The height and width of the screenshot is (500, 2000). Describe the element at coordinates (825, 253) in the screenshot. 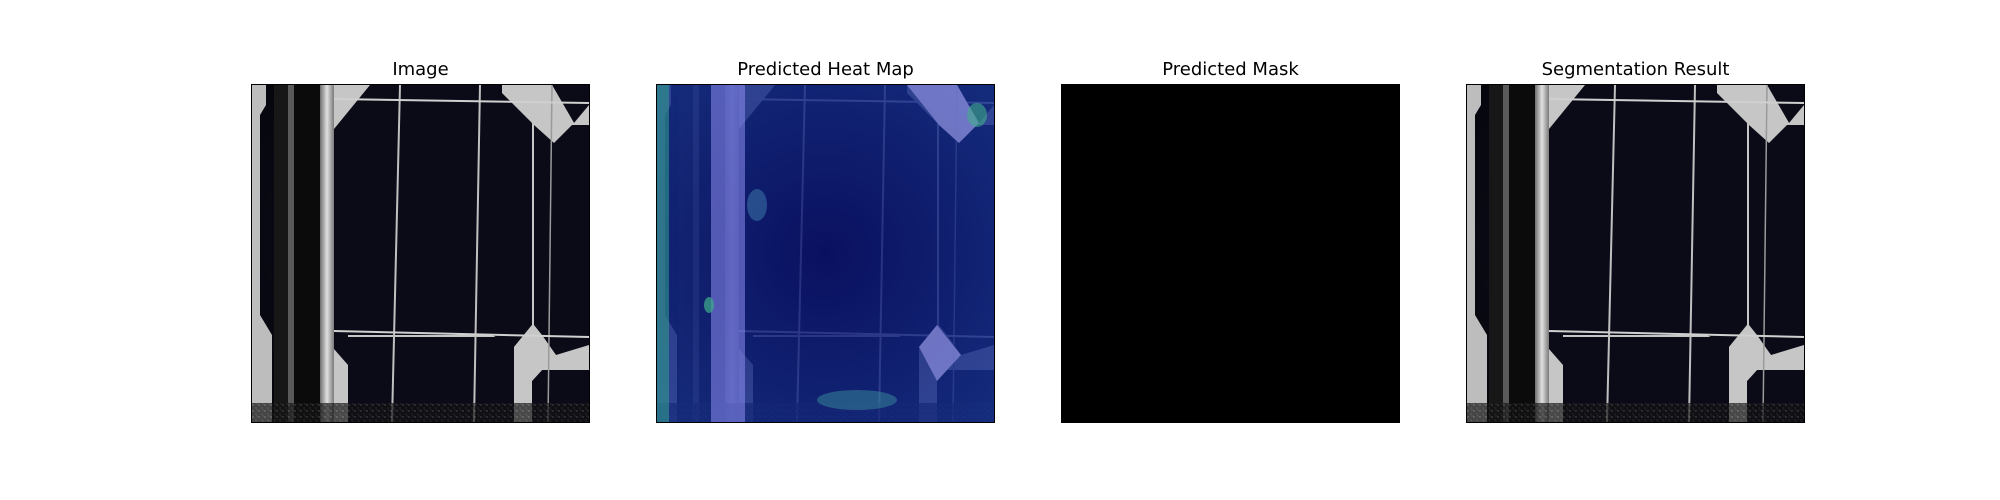

I see `heatmap-image` at that location.